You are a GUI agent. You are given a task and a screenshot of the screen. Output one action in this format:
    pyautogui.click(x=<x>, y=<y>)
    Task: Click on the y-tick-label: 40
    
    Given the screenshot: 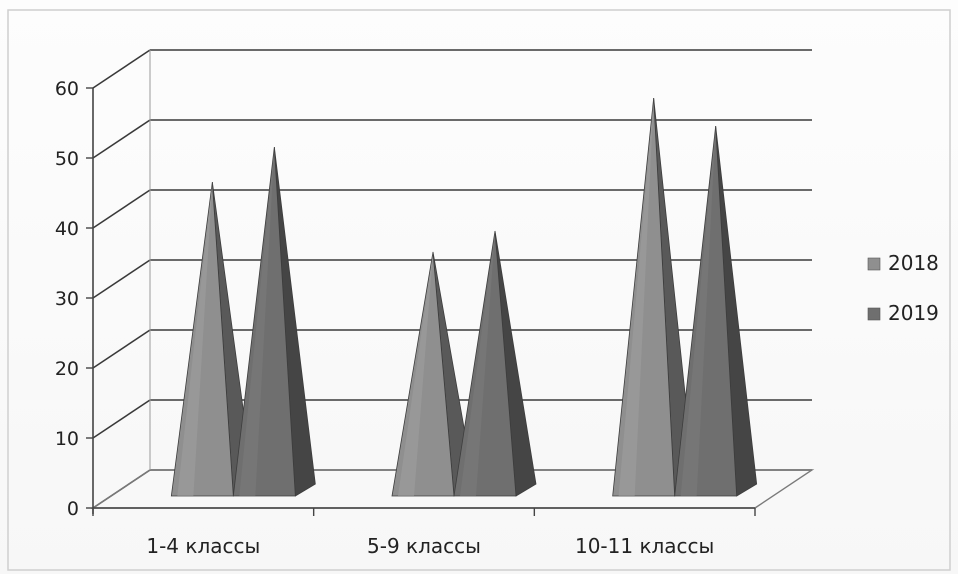 What is the action you would take?
    pyautogui.click(x=67, y=229)
    